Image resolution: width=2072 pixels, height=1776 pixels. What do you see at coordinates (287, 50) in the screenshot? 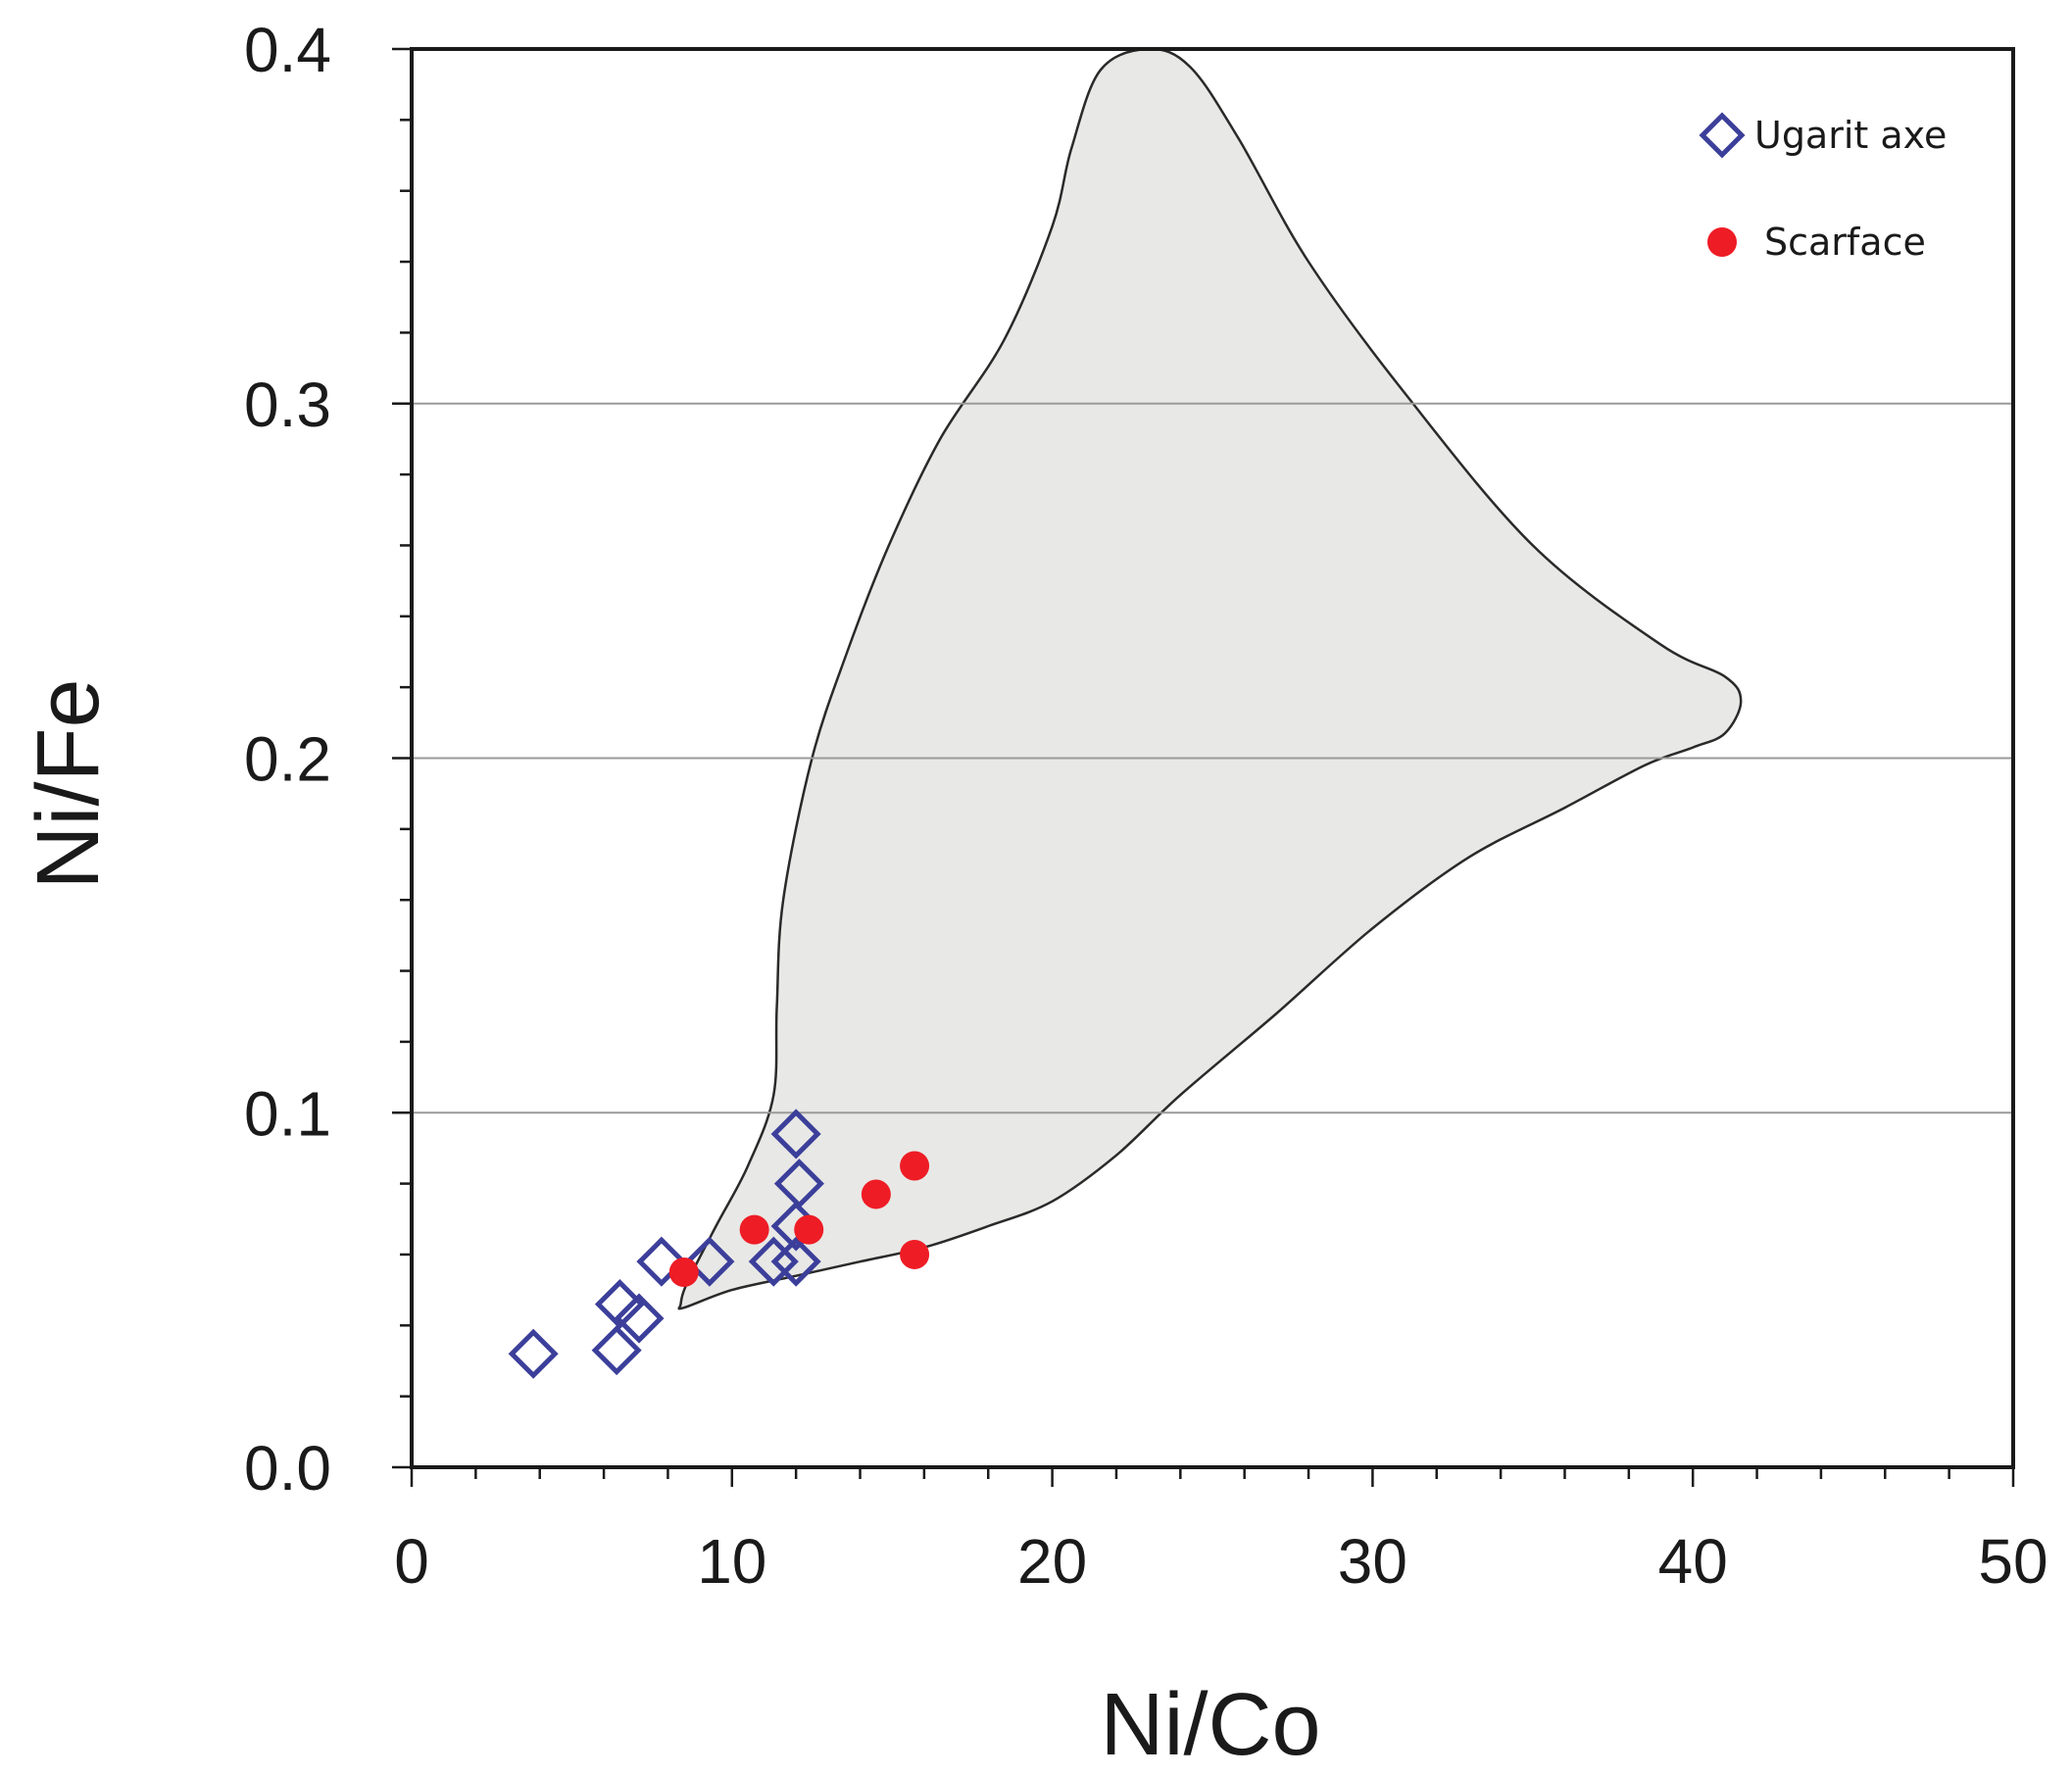
I see `y-tick-label: 0.4` at bounding box center [287, 50].